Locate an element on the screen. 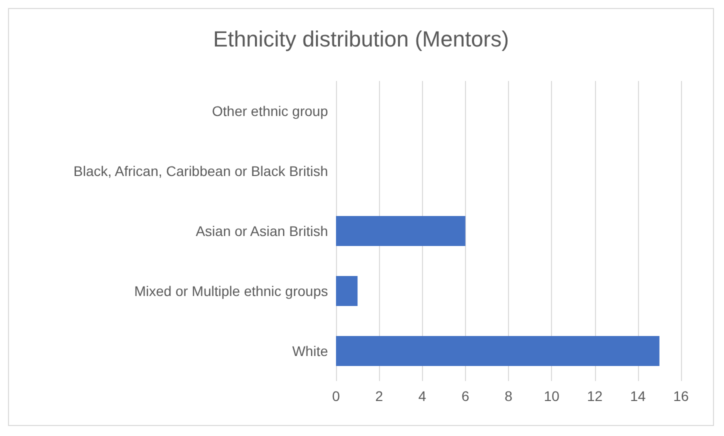  y-tick-label: Black, African, Caribbean or Black British is located at coordinates (201, 171).